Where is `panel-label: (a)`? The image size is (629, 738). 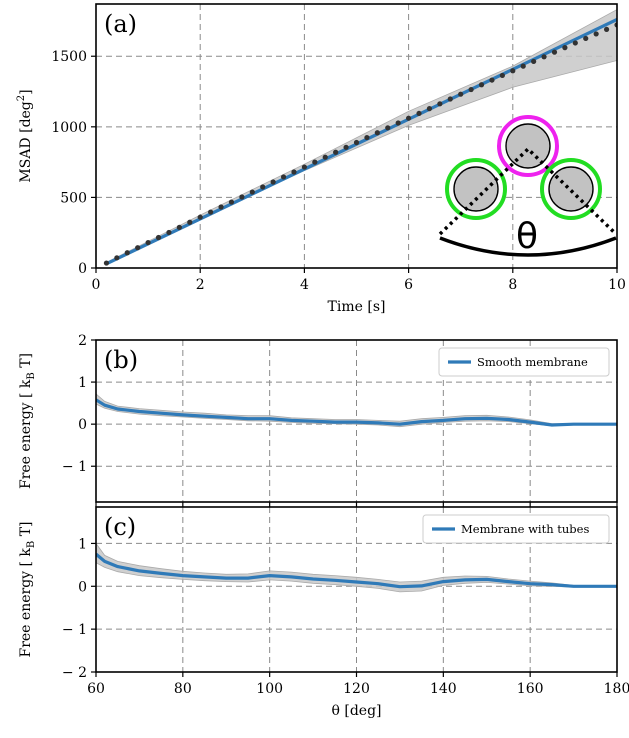
panel-label: (a) is located at coordinates (120, 24).